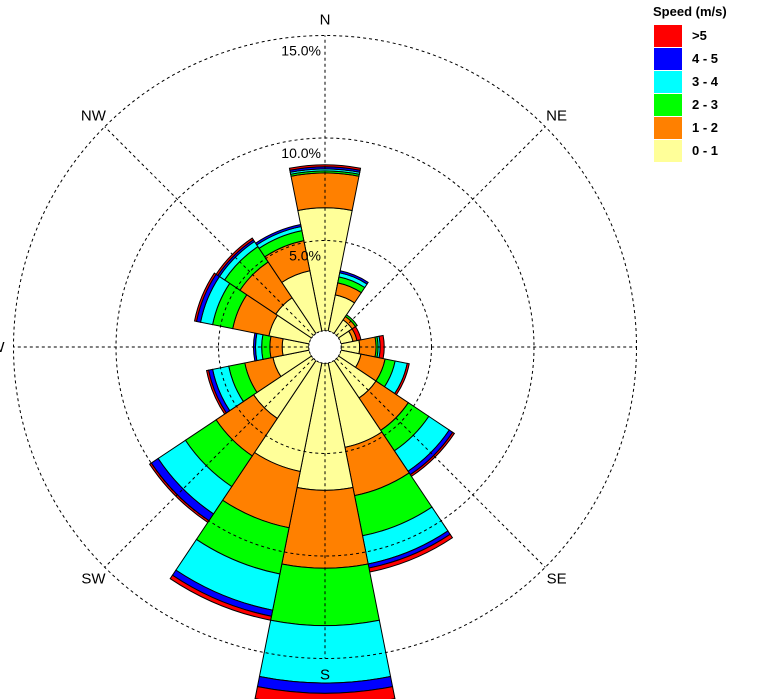 The width and height of the screenshot is (763, 699). What do you see at coordinates (325, 20) in the screenshot?
I see `direction-label: N` at bounding box center [325, 20].